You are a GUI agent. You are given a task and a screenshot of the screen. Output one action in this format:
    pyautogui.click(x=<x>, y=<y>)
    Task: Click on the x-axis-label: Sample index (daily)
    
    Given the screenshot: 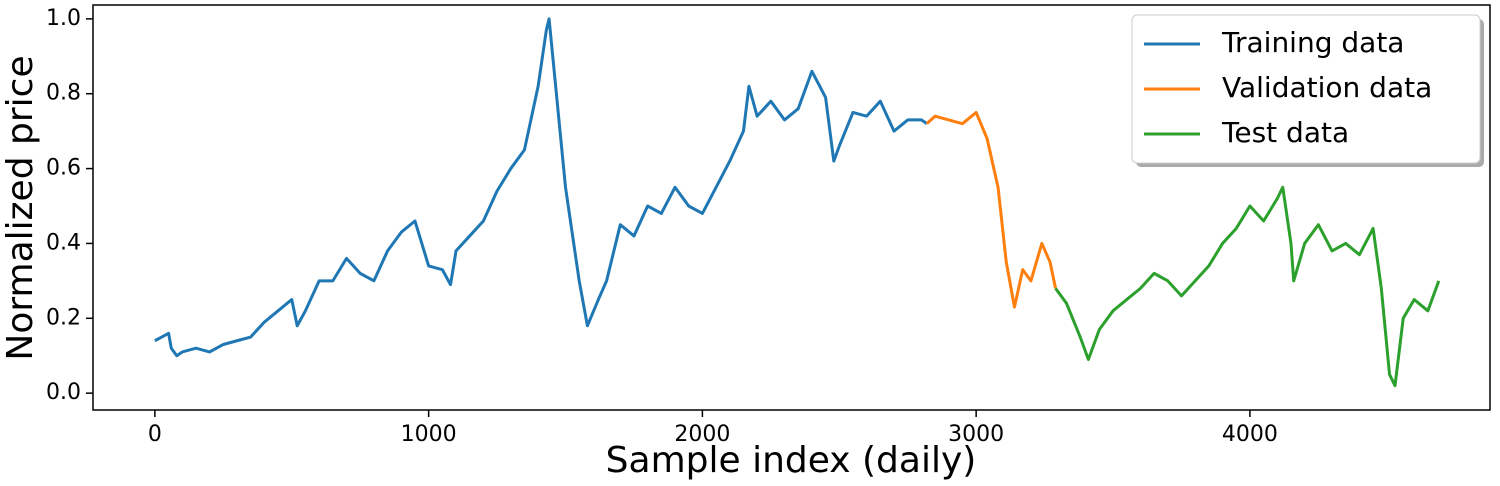 What is the action you would take?
    pyautogui.click(x=791, y=460)
    